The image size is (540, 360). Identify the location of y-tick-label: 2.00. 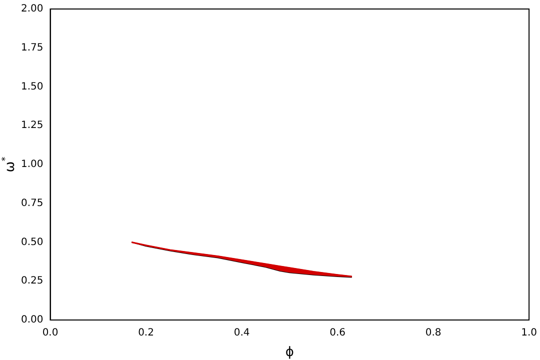
(32, 9).